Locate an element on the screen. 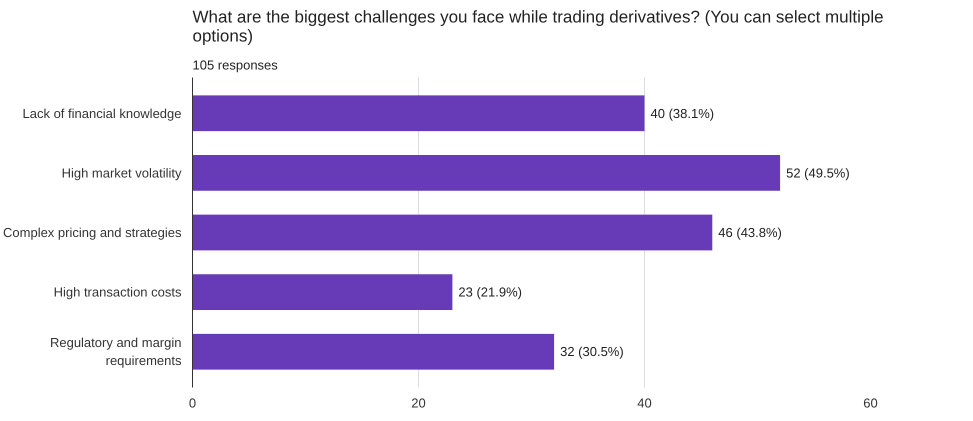  data-label: 23 (21.9%) is located at coordinates (490, 292).